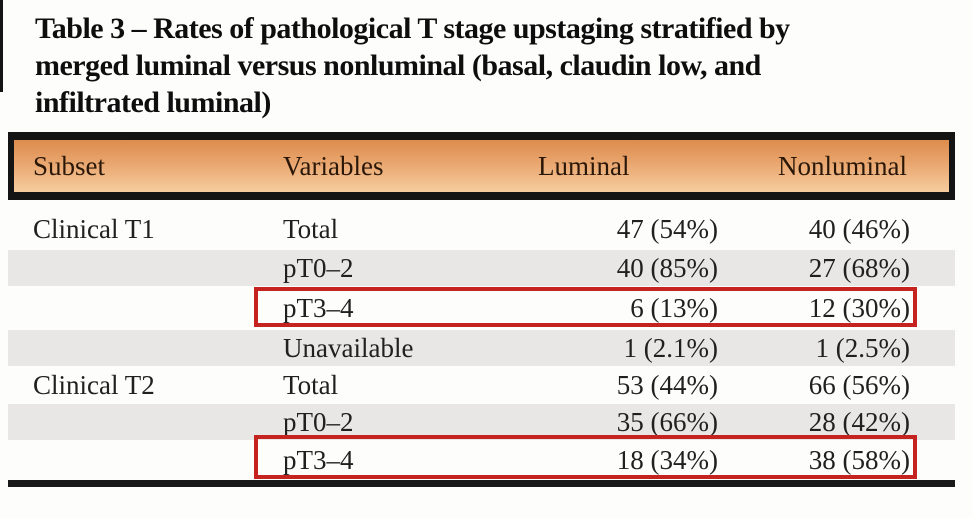  What do you see at coordinates (153, 102) in the screenshot?
I see `table-title-line3: infiltrated luminal)` at bounding box center [153, 102].